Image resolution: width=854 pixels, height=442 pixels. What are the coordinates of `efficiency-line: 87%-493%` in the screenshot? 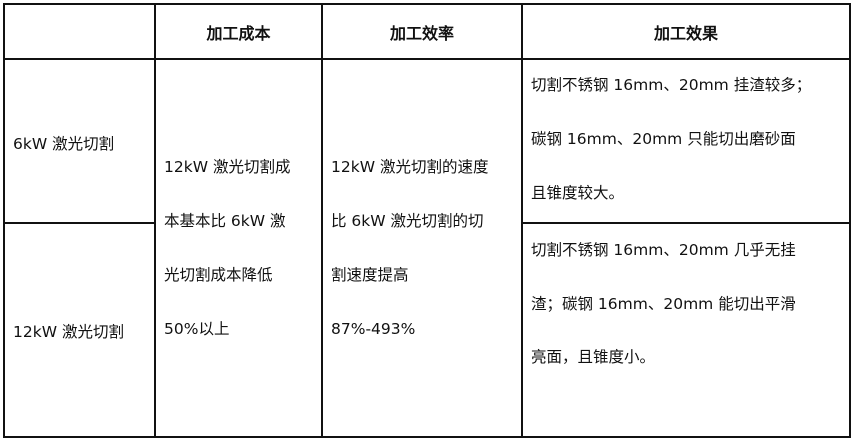 It's located at (373, 329).